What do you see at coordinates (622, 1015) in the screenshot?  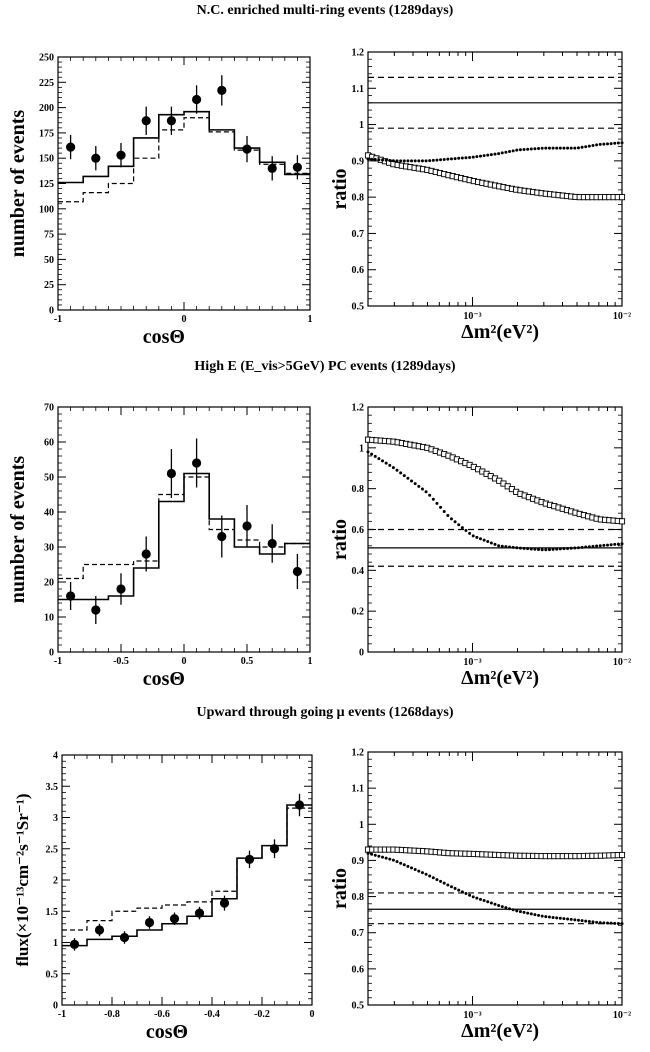 I see `x-tick-label: 10⁻²` at bounding box center [622, 1015].